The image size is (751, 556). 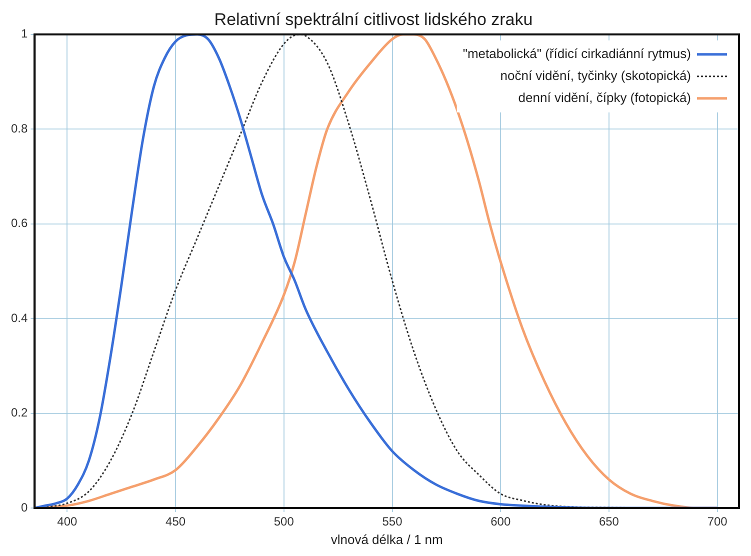 I want to click on chart-title: Relativní spektrální citlivost lidského zraku, so click(x=373, y=19).